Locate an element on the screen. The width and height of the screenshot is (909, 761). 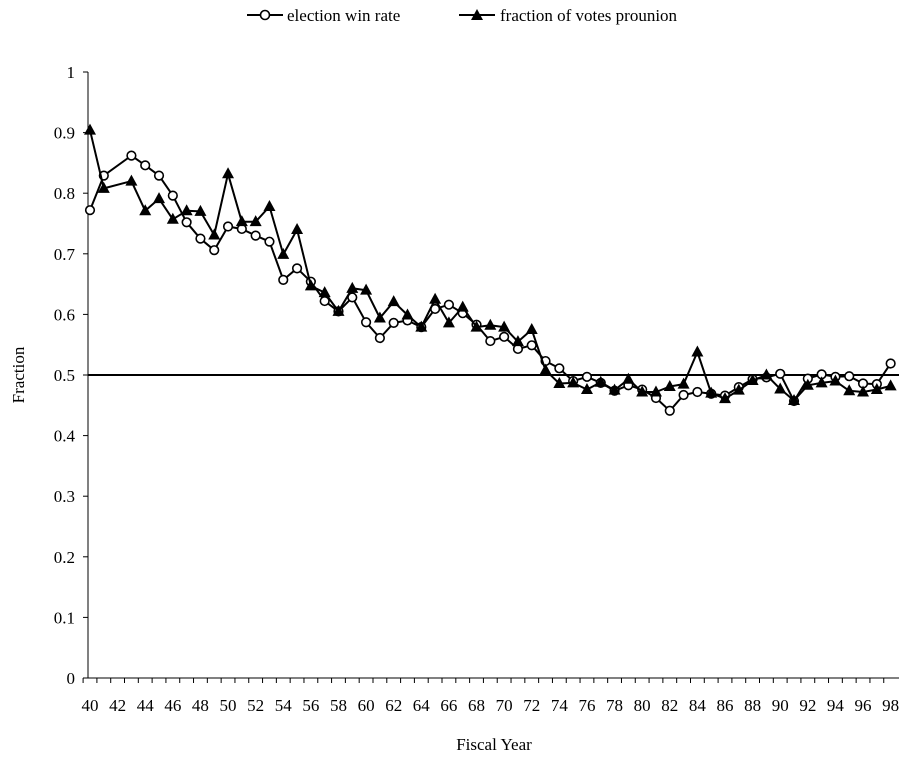
x-tick-label: 78 is located at coordinates (614, 705).